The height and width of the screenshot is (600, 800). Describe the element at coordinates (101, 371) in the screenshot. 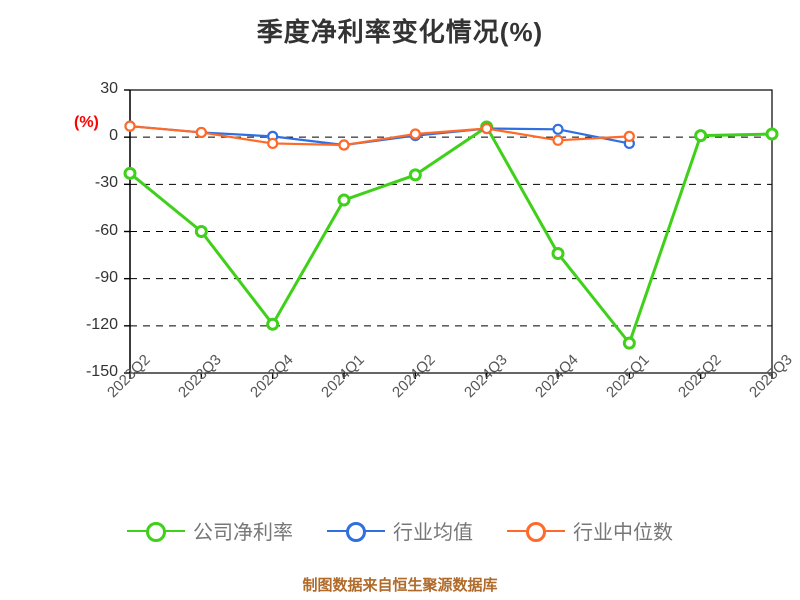

I see `y-tick-label: -150` at that location.